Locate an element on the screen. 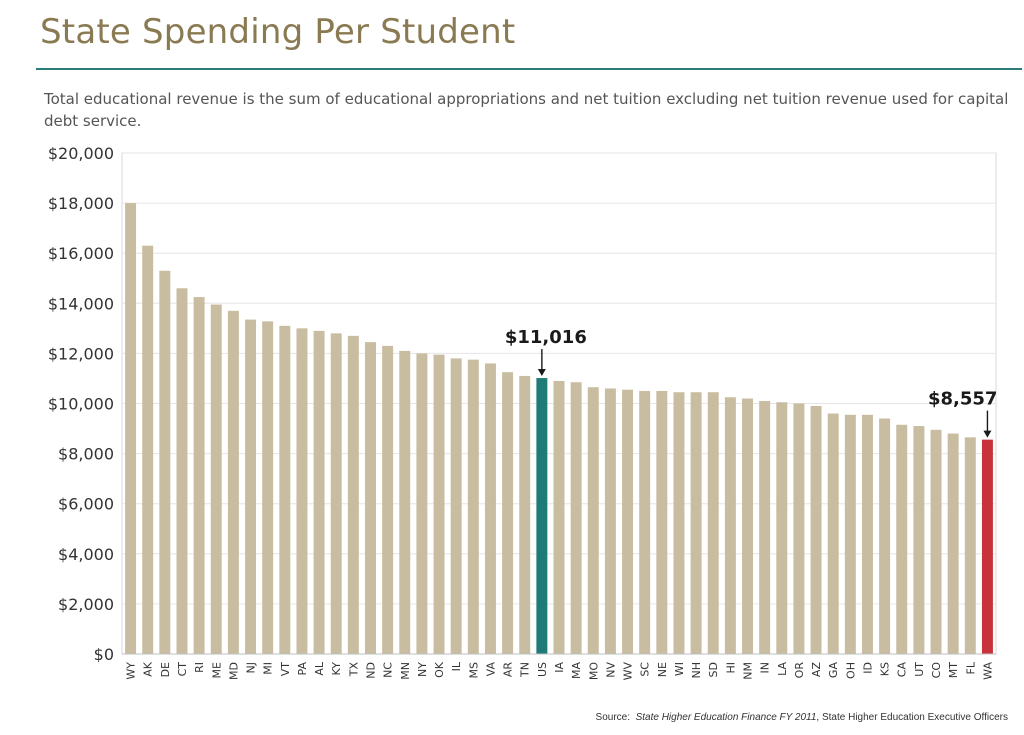  y-tick-label: $20,000 is located at coordinates (81, 153).